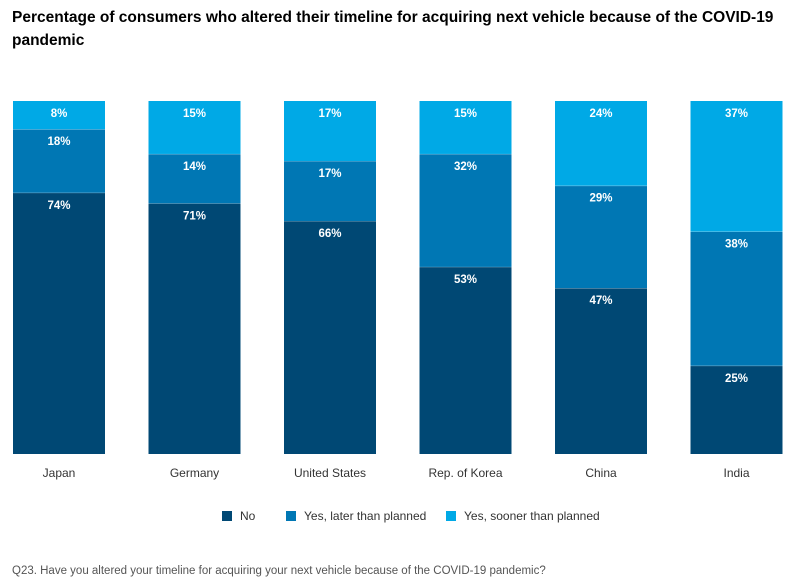  What do you see at coordinates (736, 473) in the screenshot?
I see `x-tick-label: India` at bounding box center [736, 473].